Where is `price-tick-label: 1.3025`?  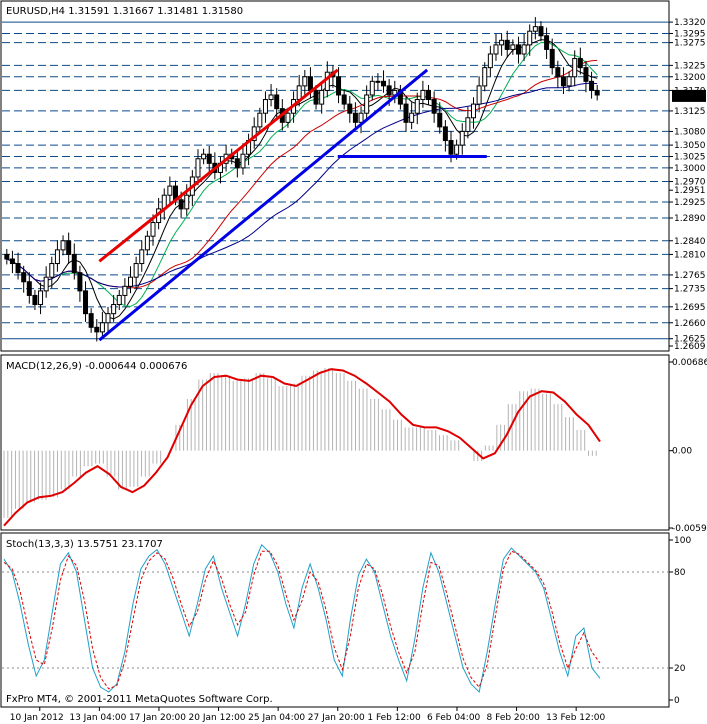
price-tick-label: 1.3025 is located at coordinates (690, 157).